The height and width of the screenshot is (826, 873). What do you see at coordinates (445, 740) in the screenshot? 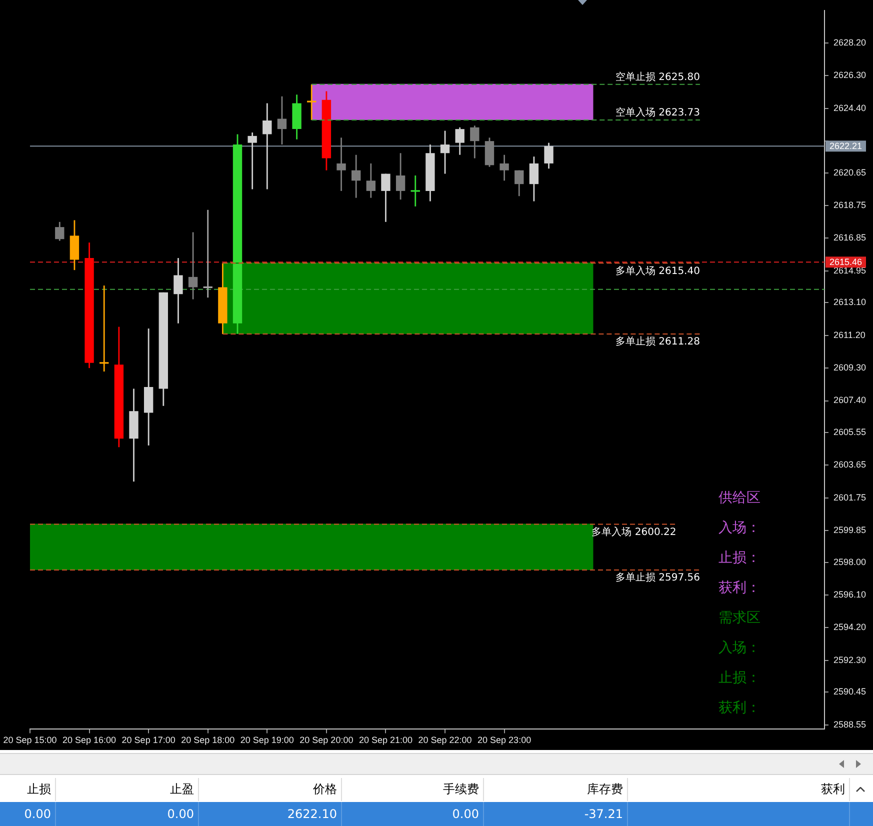
I see `x-tick-label: 20 Sep 22:00` at bounding box center [445, 740].